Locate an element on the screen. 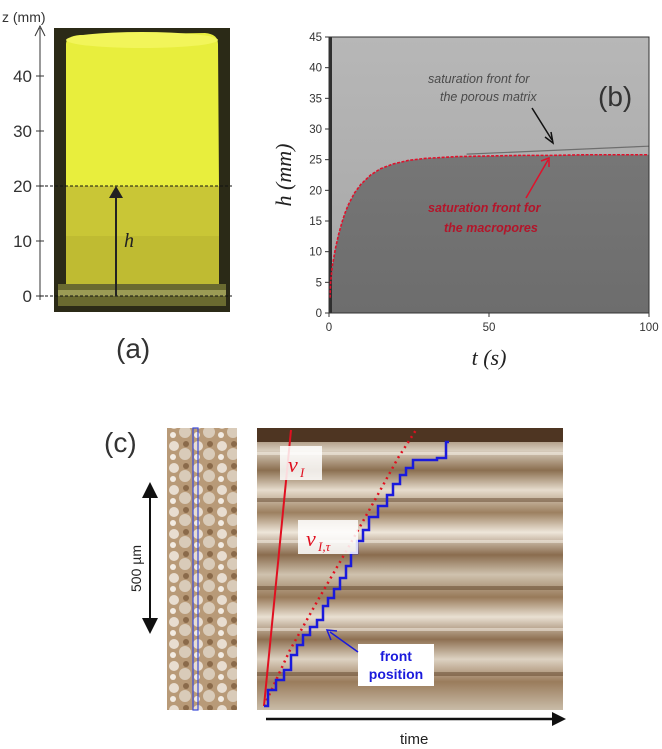  vI-label-box is located at coordinates (301, 463).